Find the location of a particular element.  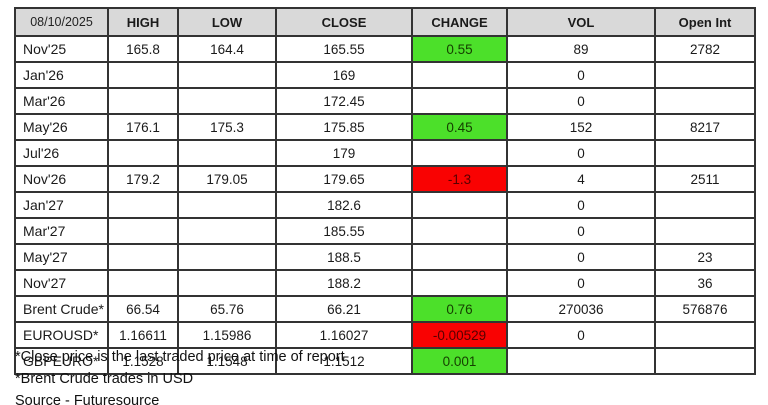

high-cell: 176.1 is located at coordinates (143, 127).